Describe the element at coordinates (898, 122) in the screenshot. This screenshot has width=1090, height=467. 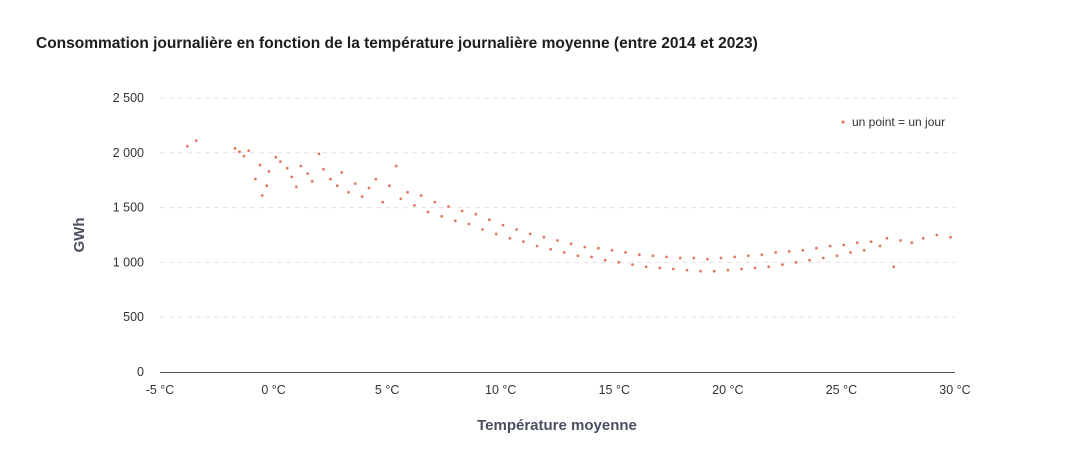
I see `legend-label: un point = un jour` at that location.